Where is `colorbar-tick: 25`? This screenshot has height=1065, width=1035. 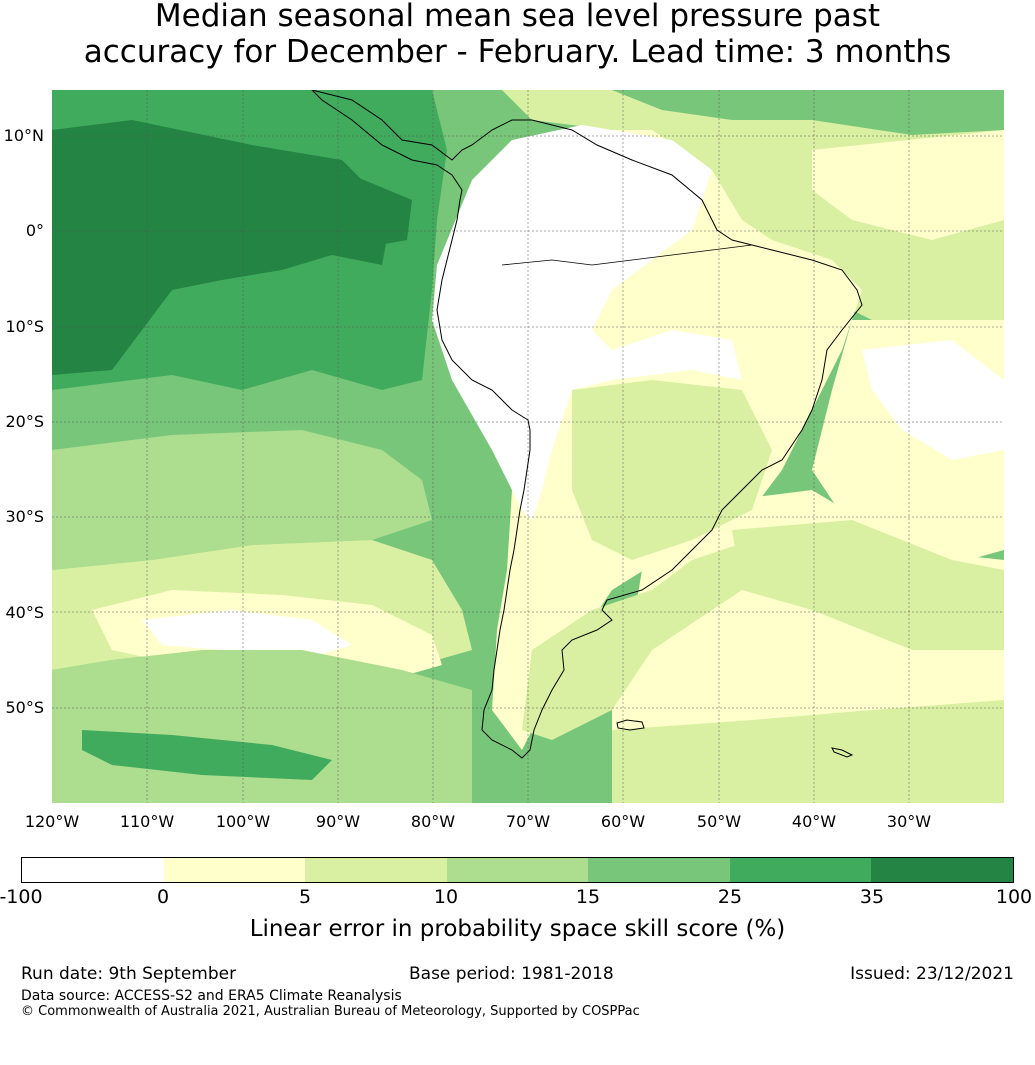 colorbar-tick: 25 is located at coordinates (730, 897).